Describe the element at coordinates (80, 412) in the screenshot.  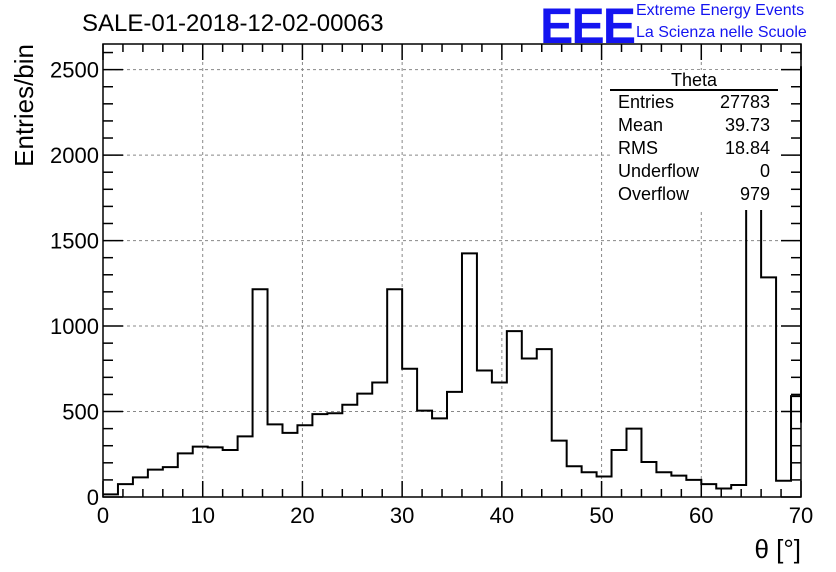
I see `y-tick-label: 500` at that location.